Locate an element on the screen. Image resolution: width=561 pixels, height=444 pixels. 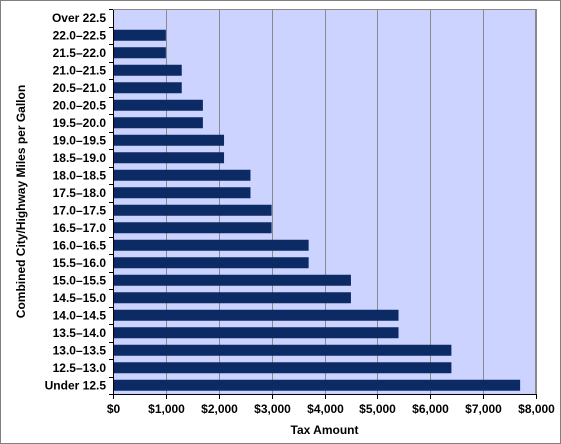
y-tick-label-14: 15.5–16.0 is located at coordinates (80, 263).